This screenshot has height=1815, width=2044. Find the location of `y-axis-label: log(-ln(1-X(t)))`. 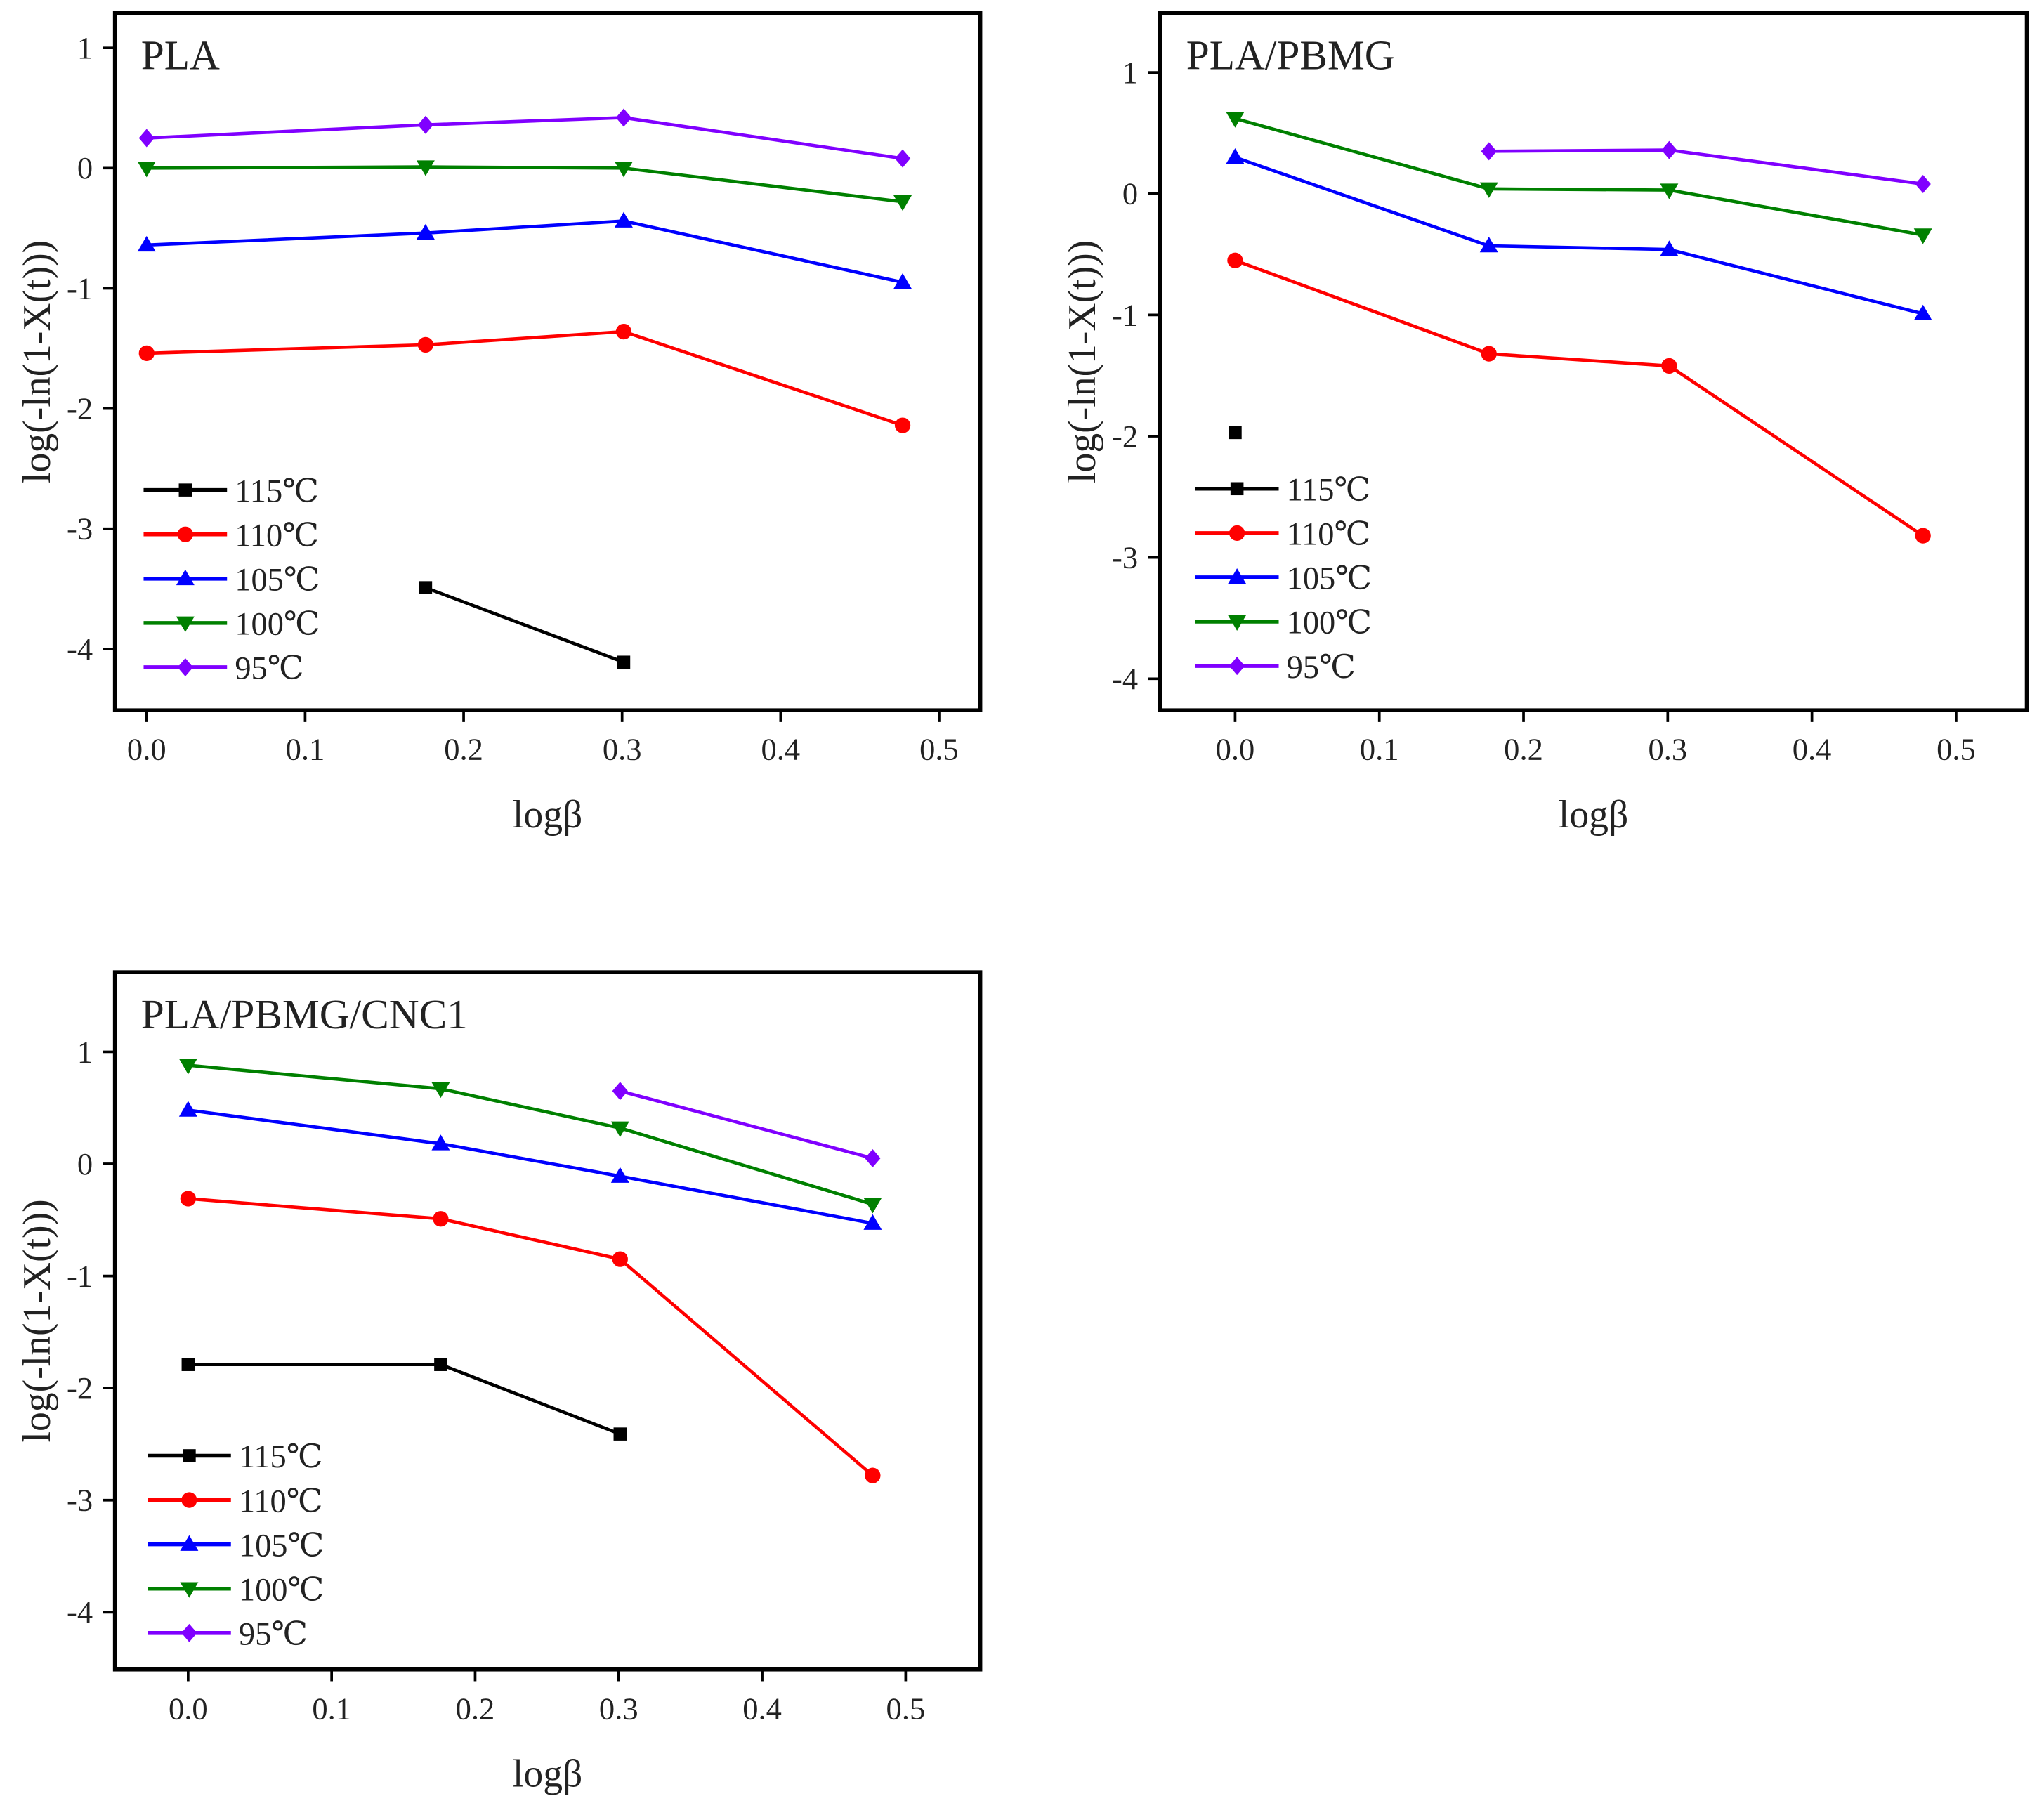

y-axis-label: log(-ln(1-X(t))) is located at coordinates (37, 1321).